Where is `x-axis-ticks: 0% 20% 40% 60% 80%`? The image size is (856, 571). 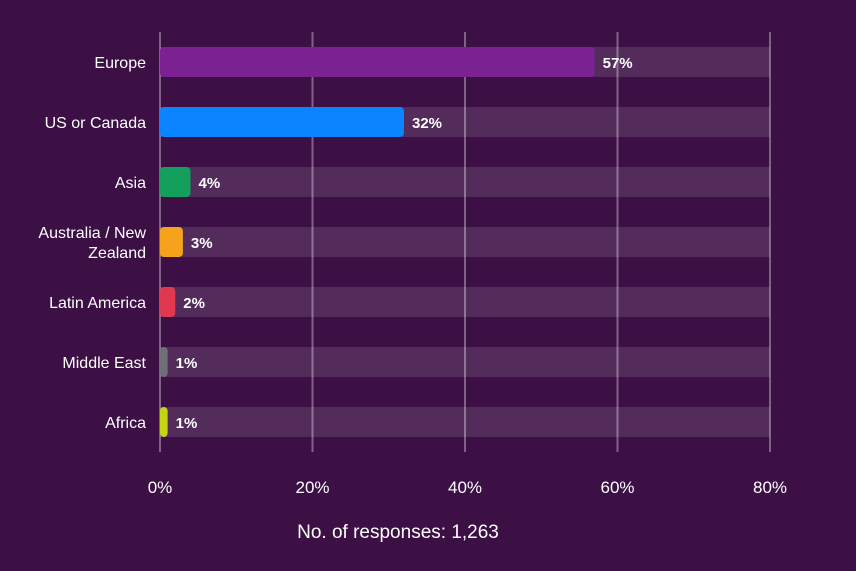
x-axis-ticks: 0% 20% 40% 60% 80% is located at coordinates (467, 487).